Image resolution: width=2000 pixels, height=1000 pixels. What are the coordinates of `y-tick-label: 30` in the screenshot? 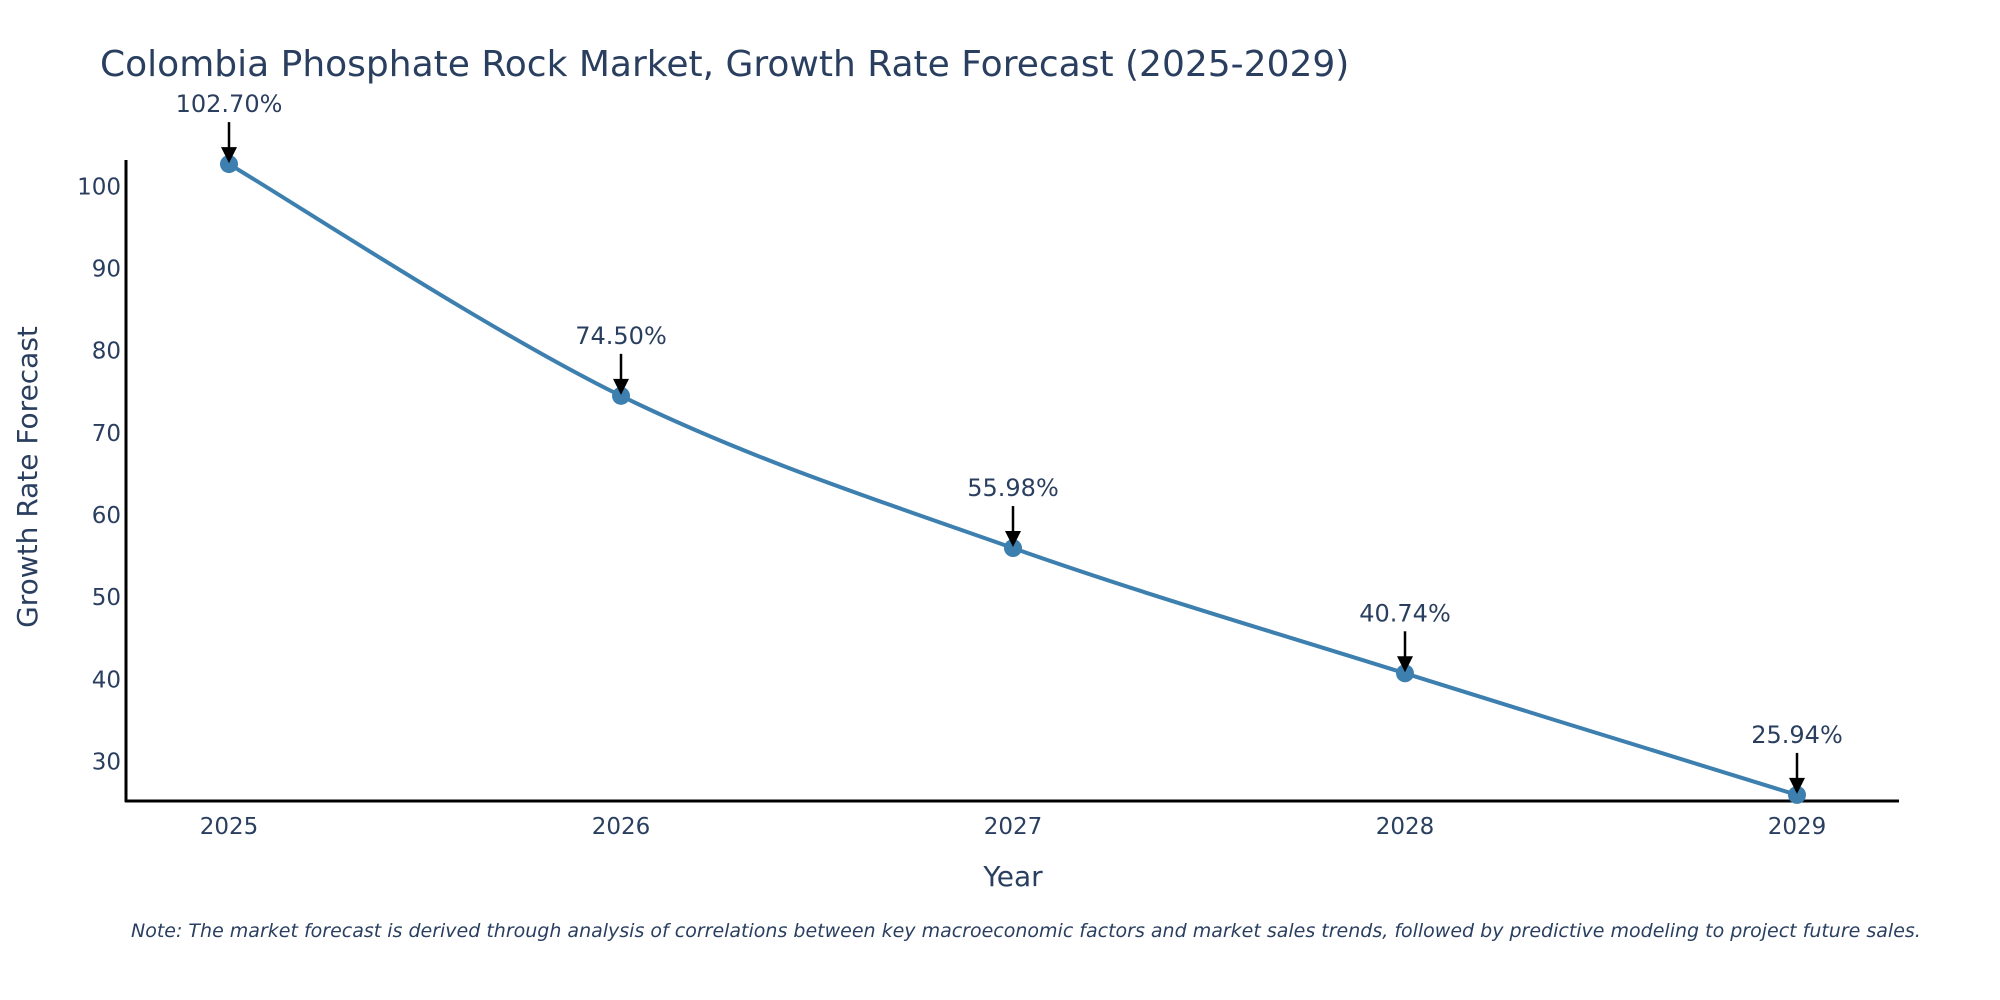 It's located at (106, 763).